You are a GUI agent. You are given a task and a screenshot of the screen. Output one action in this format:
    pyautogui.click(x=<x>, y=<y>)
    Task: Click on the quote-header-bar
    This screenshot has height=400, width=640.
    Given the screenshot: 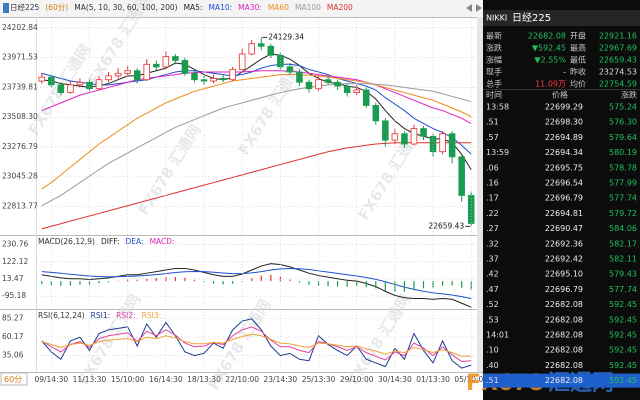 What is the action you would take?
    pyautogui.click(x=561, y=18)
    